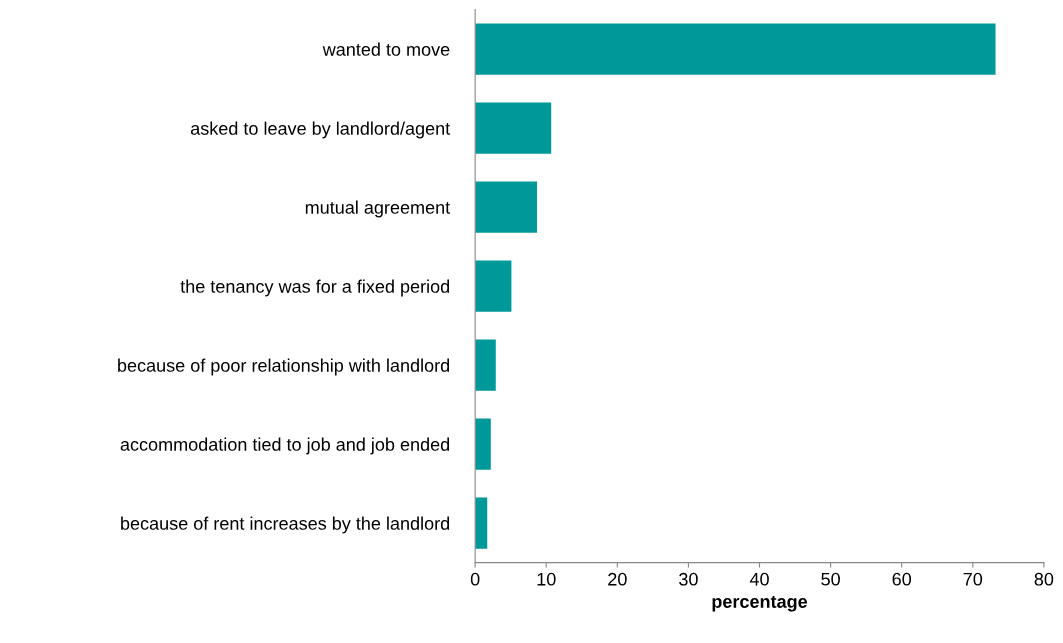  I want to click on x-tick-label: 20, so click(617, 579).